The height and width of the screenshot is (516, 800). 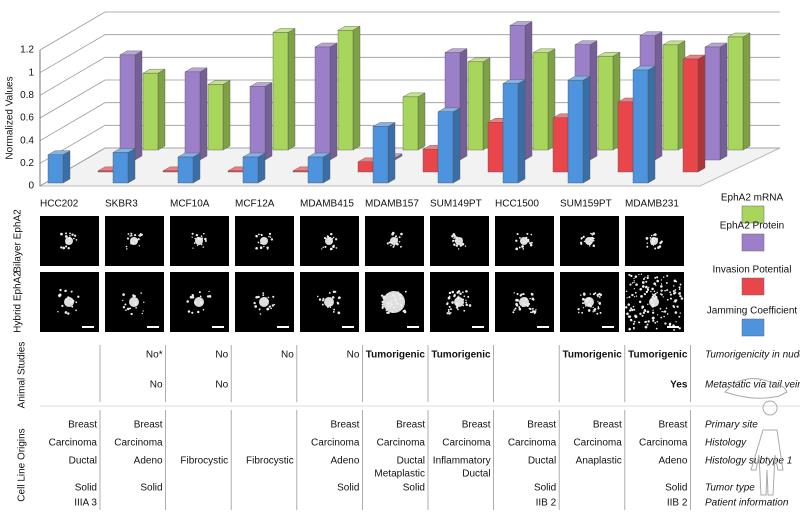 I want to click on category-label: MCF12A, so click(x=255, y=204).